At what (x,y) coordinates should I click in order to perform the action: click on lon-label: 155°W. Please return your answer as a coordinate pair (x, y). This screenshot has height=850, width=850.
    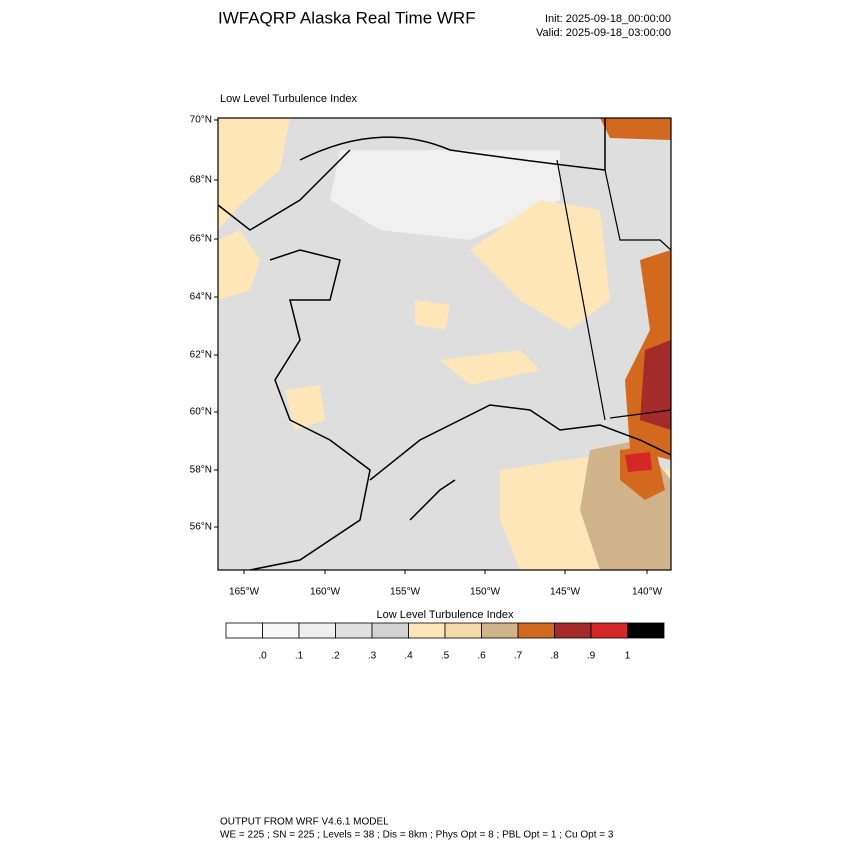
    Looking at the image, I should click on (405, 592).